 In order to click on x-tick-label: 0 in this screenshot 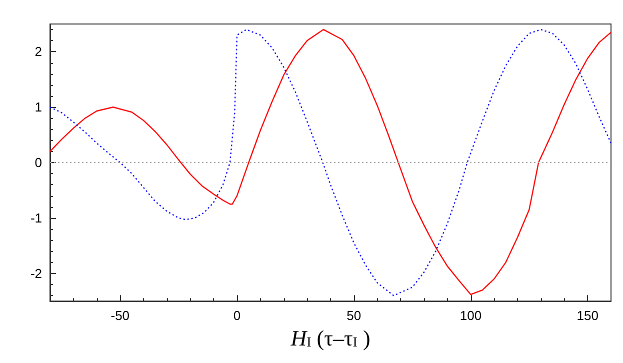, I will do `click(237, 316)`.